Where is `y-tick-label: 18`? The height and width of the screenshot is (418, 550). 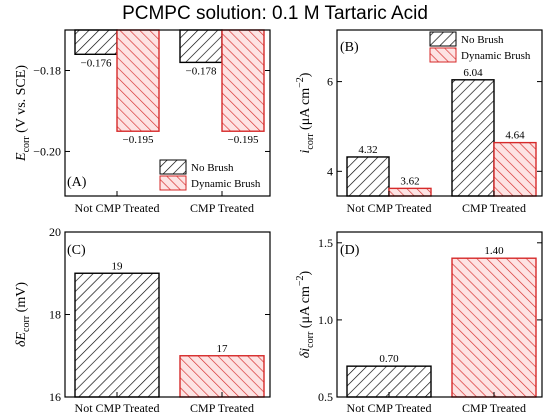
y-tick-label: 18 is located at coordinates (55, 315).